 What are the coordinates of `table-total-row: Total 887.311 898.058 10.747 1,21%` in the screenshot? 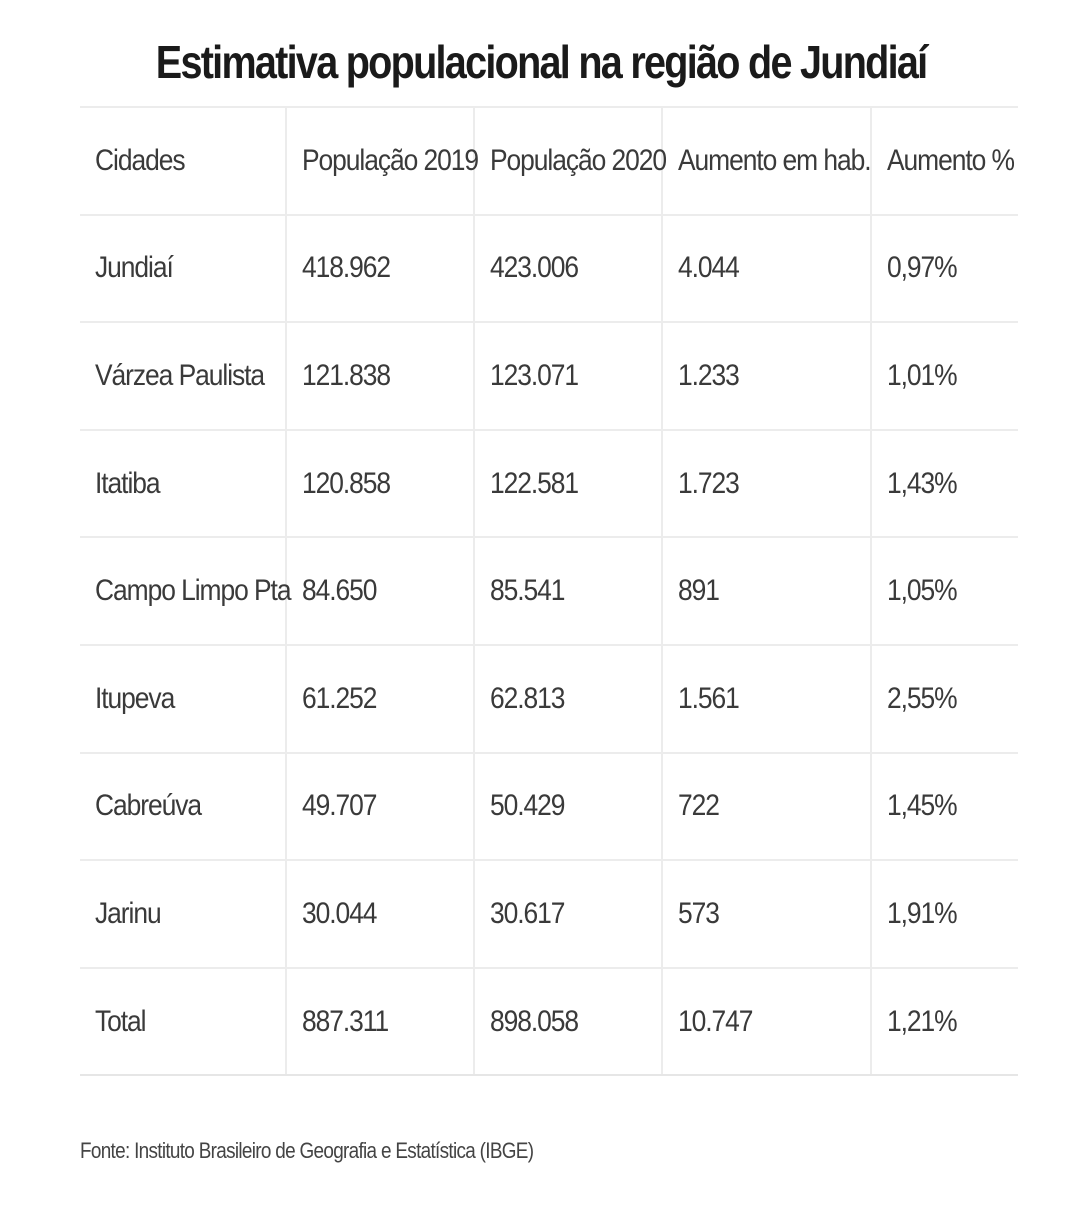 It's located at (549, 1021).